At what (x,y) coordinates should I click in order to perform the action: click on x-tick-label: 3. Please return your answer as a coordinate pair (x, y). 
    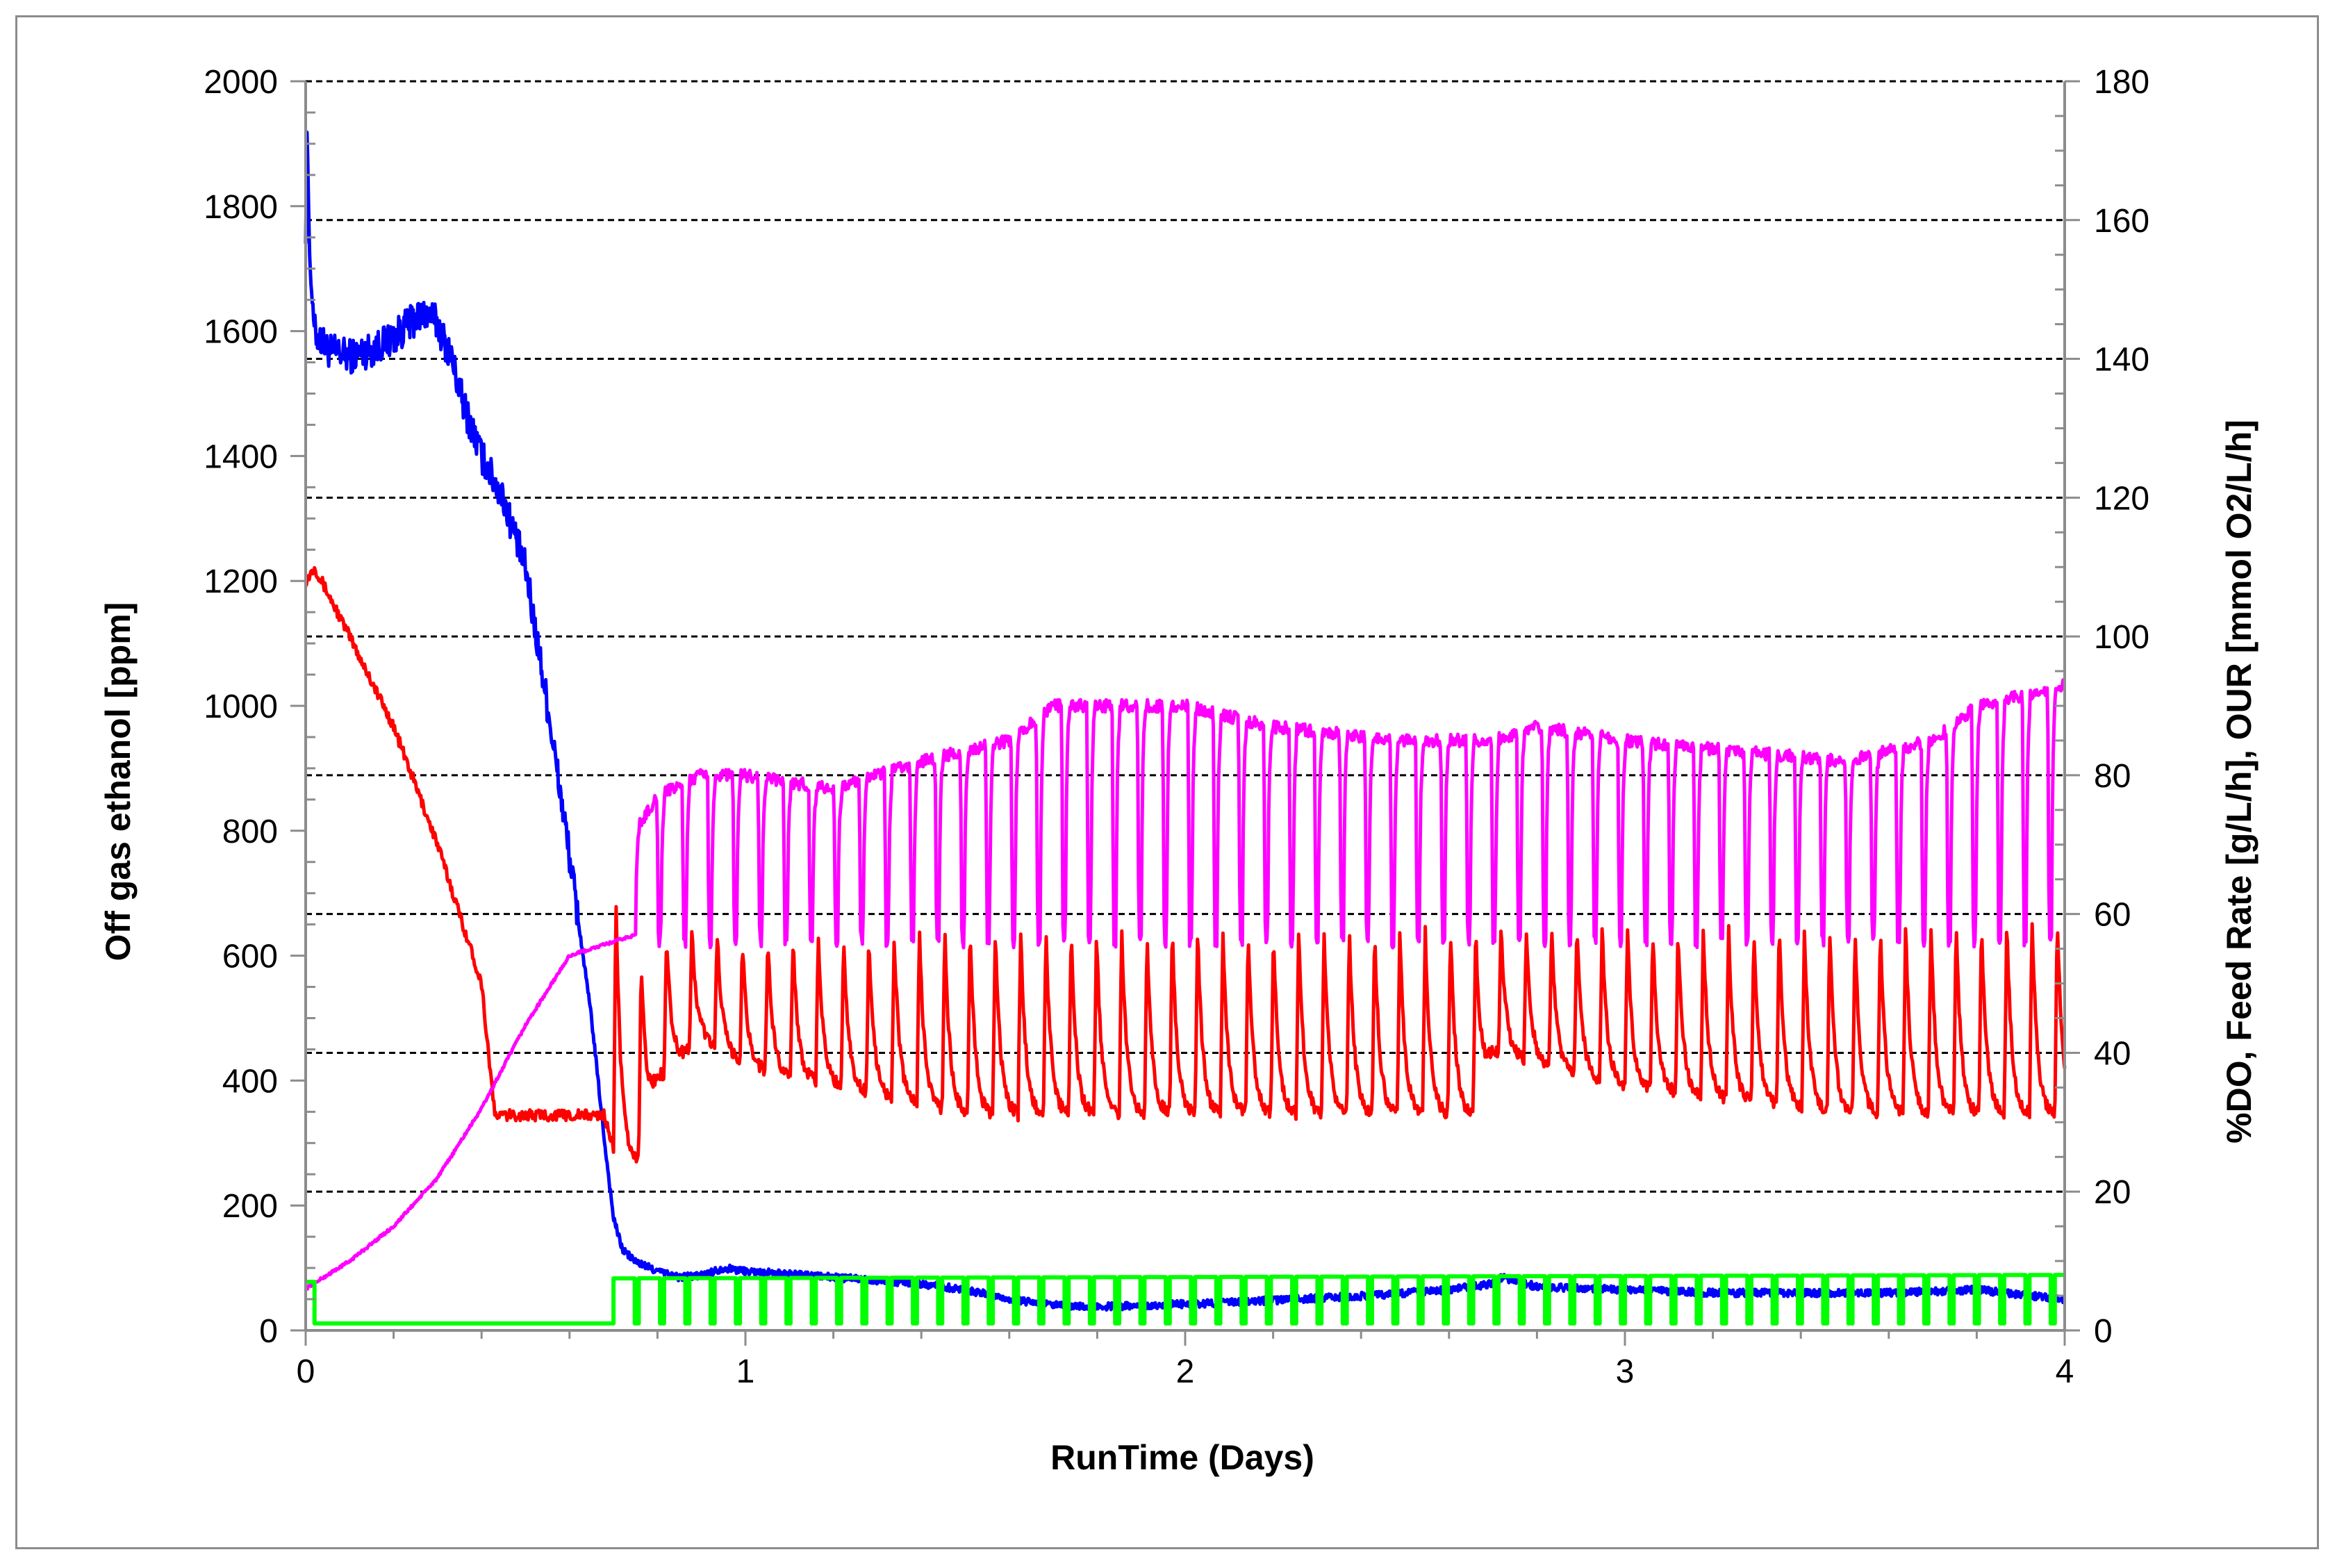
    Looking at the image, I should click on (1626, 1371).